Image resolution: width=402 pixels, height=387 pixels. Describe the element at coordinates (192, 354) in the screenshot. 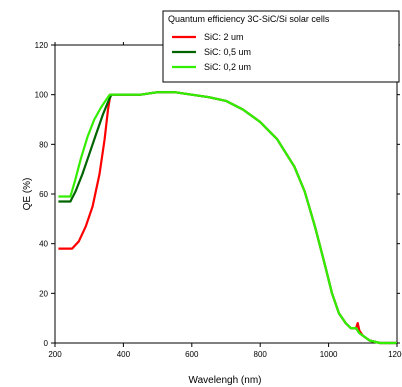

I see `x-tick-label: 600` at that location.